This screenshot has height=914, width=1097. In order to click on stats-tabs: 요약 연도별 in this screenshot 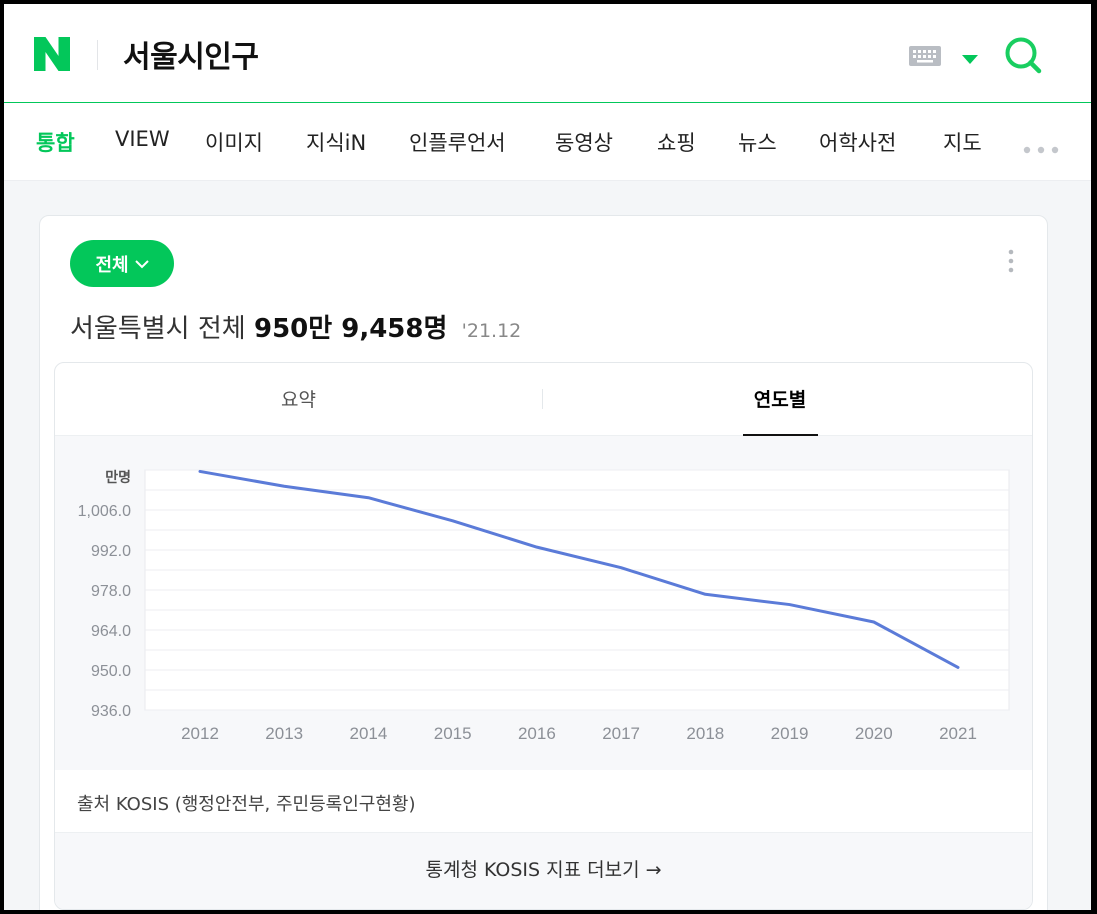, I will do `click(543, 399)`.